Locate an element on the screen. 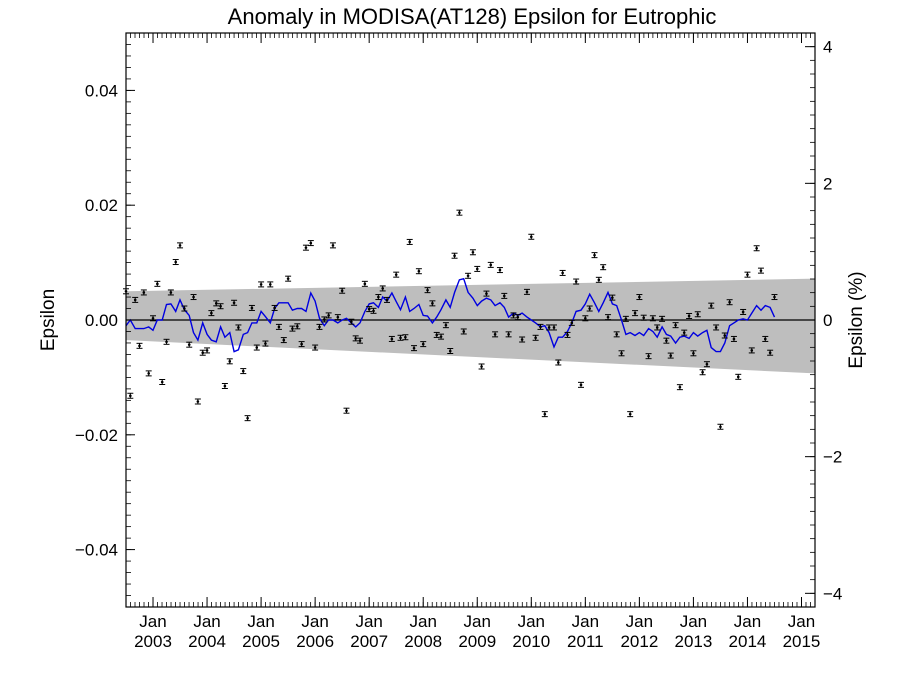 This screenshot has height=675, width=900. right-tick-label: −4 is located at coordinates (832, 593).